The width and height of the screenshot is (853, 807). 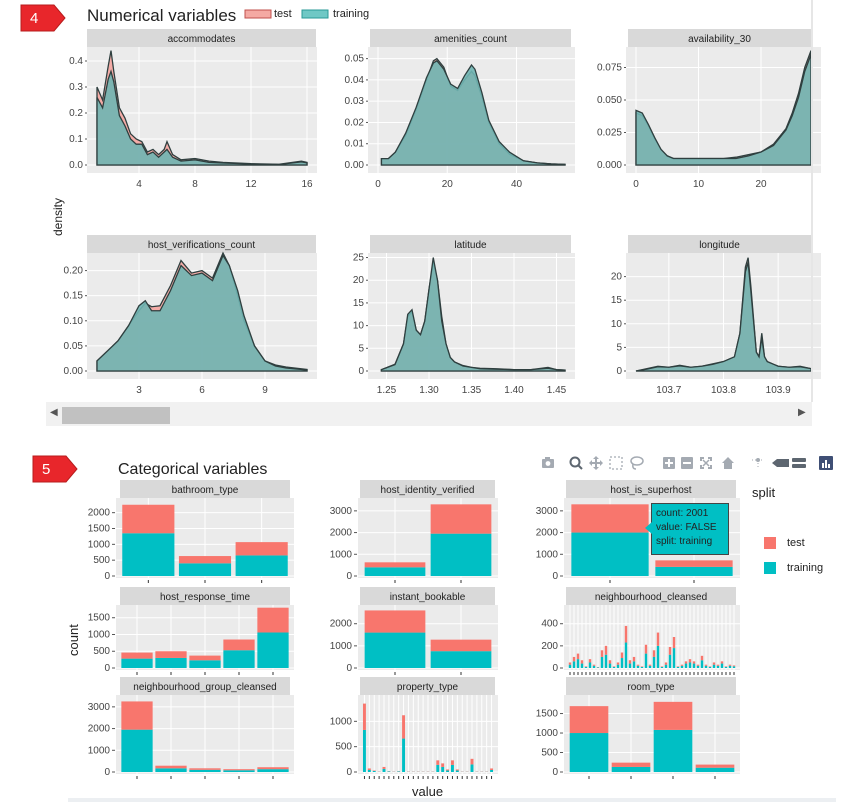 I want to click on zoom-in-icon, so click(x=669, y=463).